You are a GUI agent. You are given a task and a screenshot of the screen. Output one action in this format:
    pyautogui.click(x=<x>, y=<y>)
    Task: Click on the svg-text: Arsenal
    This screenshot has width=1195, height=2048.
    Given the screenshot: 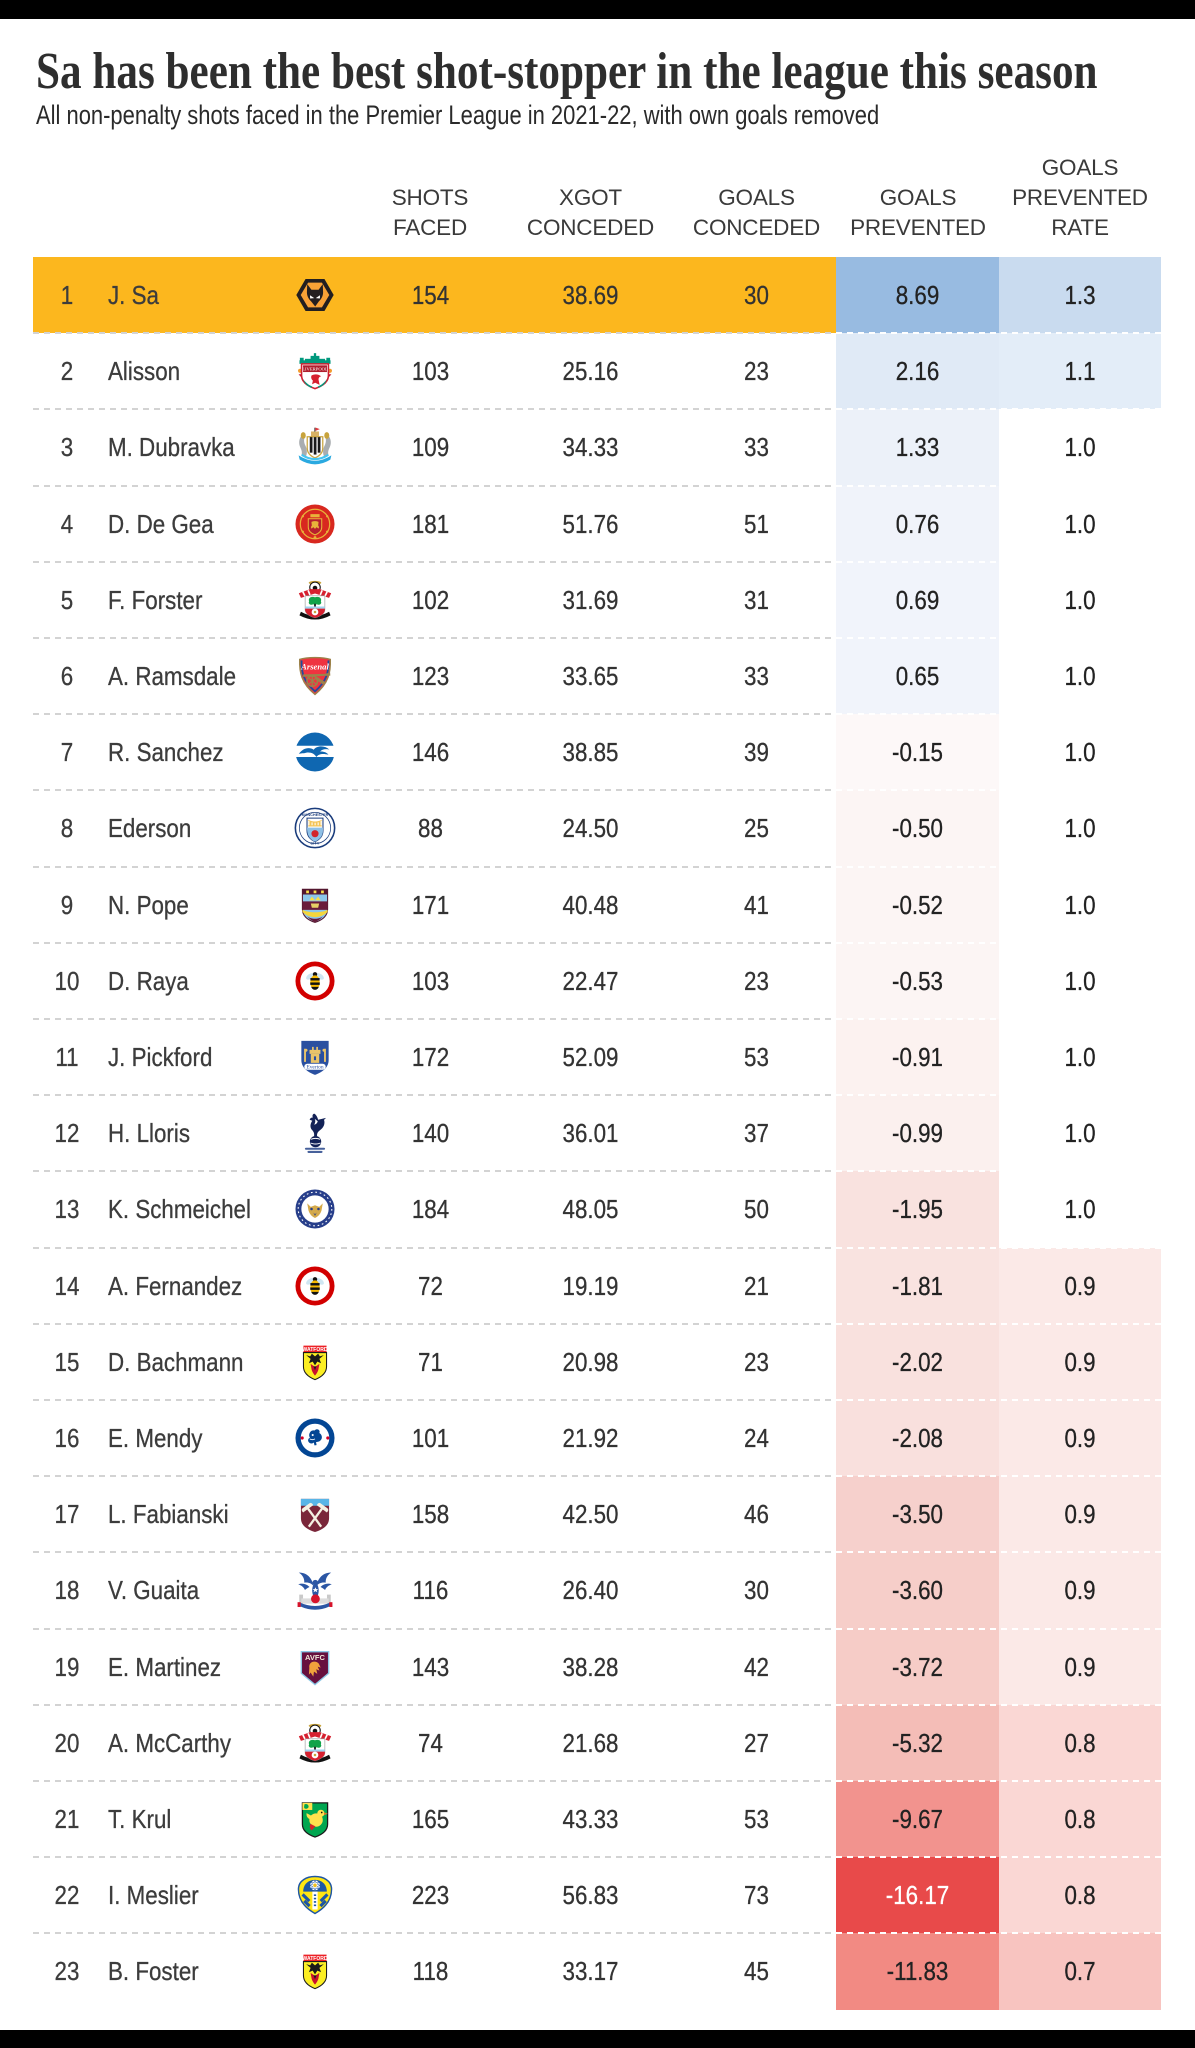 What is the action you would take?
    pyautogui.click(x=314, y=667)
    